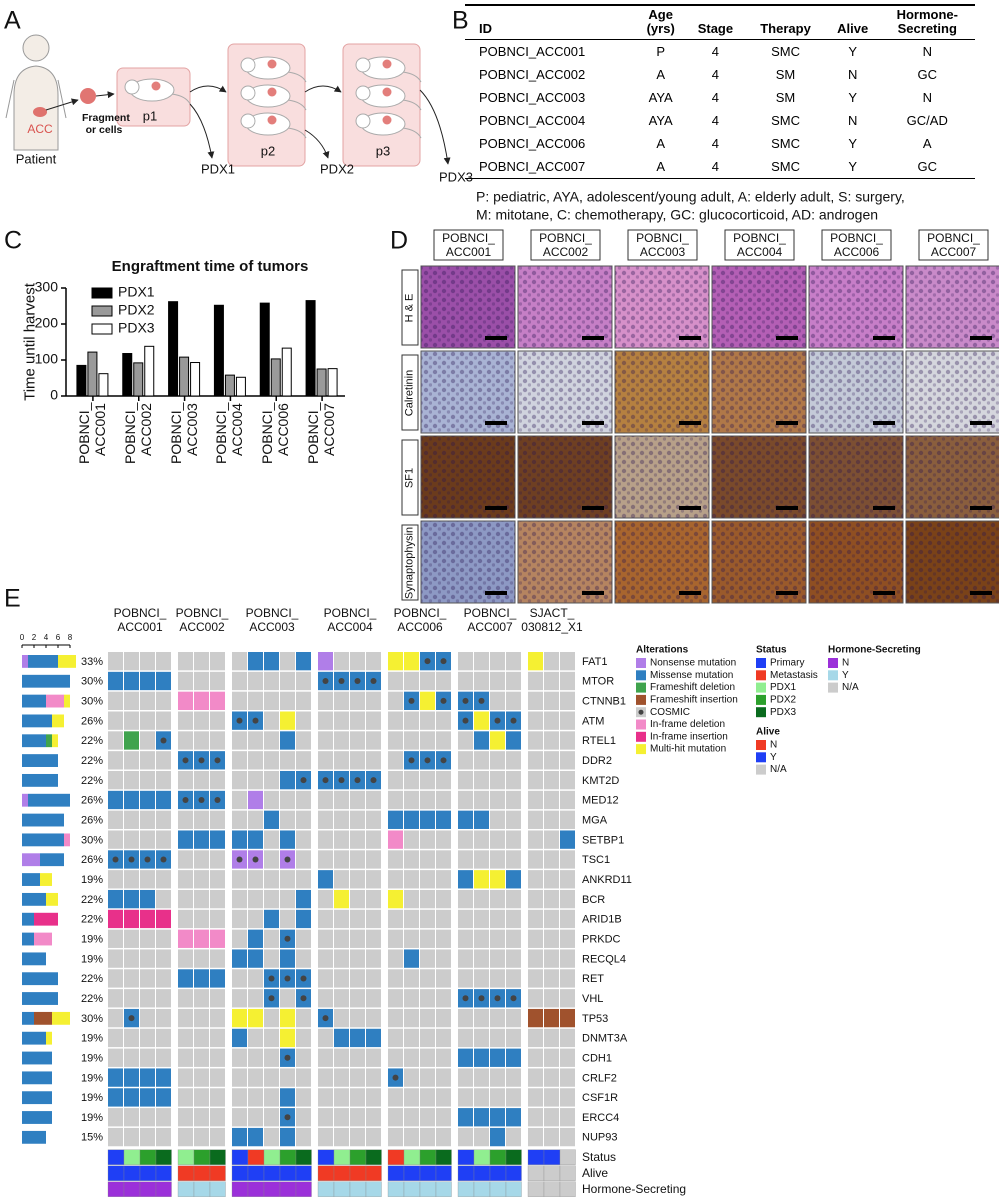 Image resolution: width=999 pixels, height=1200 pixels. Describe the element at coordinates (768, 732) in the screenshot. I see `legend-title: Alive` at that location.